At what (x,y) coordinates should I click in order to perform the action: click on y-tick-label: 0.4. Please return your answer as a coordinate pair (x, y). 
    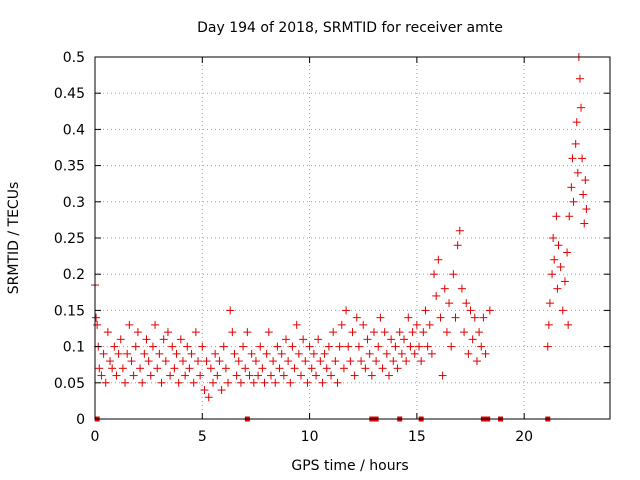
    Looking at the image, I should click on (74, 130).